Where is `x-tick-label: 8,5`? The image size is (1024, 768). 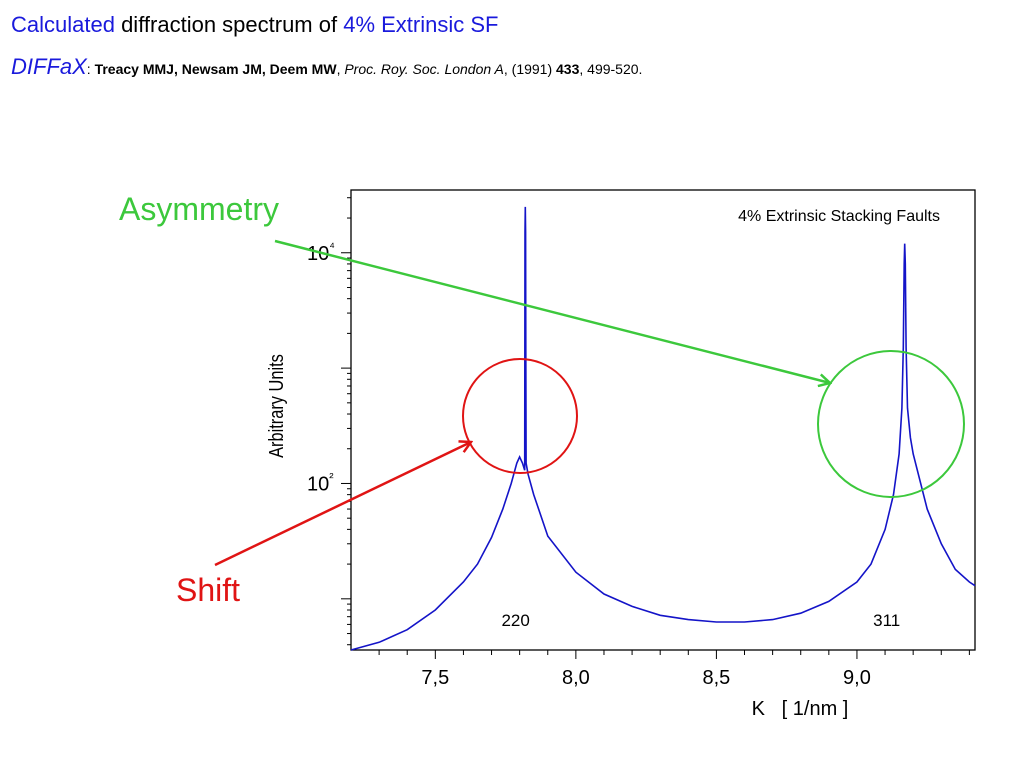
x-tick-label: 8,5 is located at coordinates (716, 678).